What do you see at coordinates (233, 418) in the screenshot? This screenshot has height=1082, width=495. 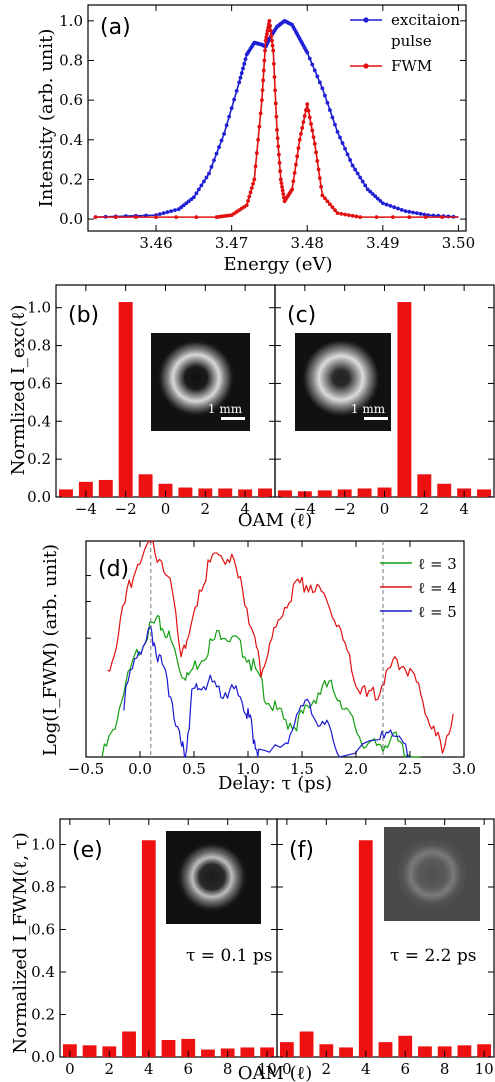 I see `inset-b-scale-bar` at bounding box center [233, 418].